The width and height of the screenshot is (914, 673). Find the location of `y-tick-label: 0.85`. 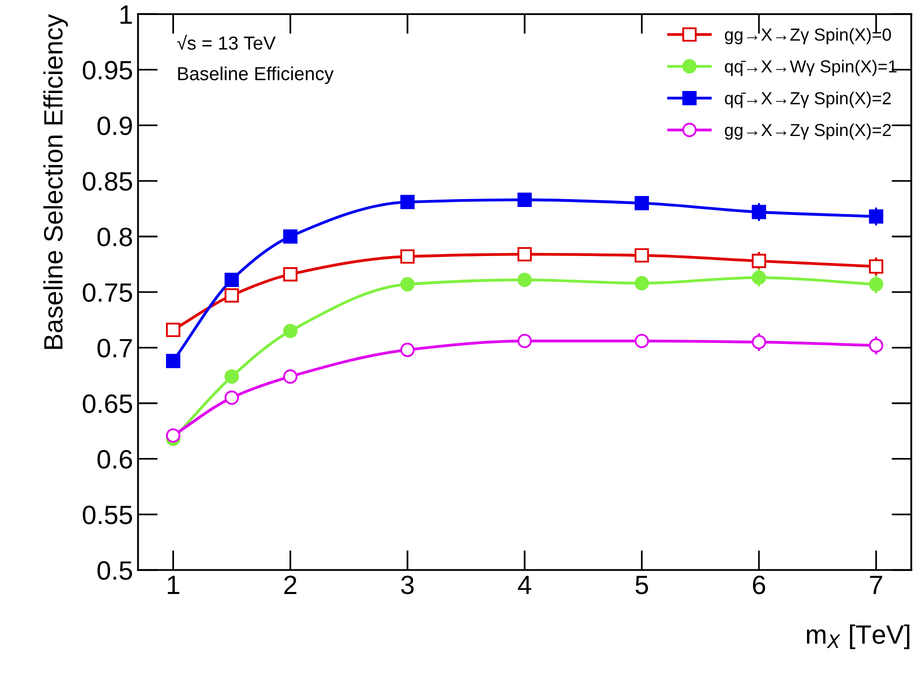

y-tick-label: 0.85 is located at coordinates (107, 181).